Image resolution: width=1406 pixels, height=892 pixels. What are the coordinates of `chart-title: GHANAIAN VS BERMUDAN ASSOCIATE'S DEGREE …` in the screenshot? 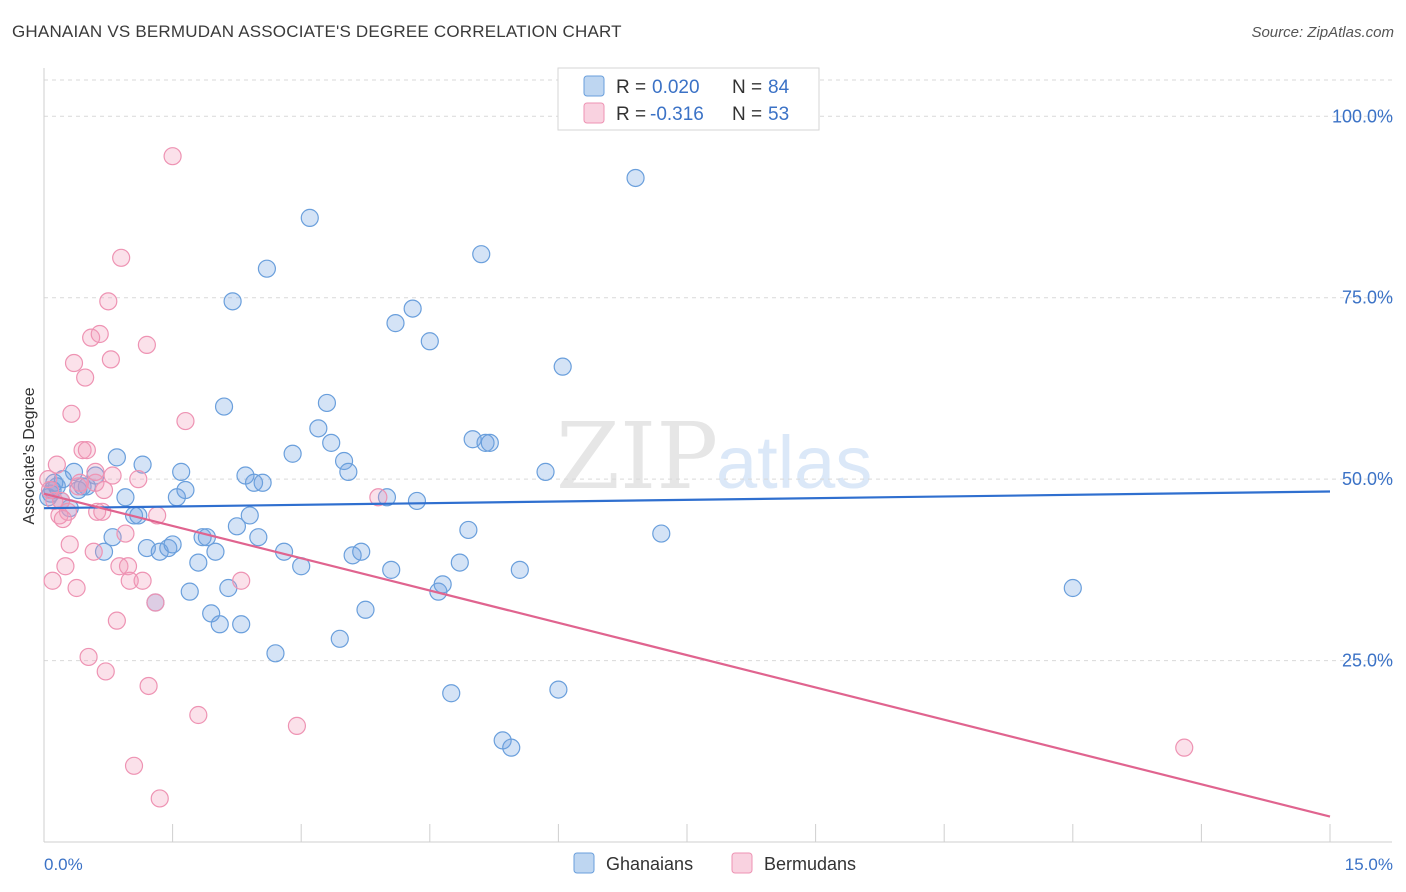 It's located at (317, 31).